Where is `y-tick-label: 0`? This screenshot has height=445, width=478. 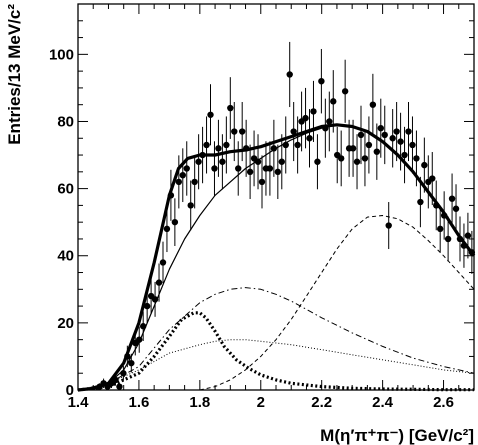 y-tick-label: 0 is located at coordinates (70, 390).